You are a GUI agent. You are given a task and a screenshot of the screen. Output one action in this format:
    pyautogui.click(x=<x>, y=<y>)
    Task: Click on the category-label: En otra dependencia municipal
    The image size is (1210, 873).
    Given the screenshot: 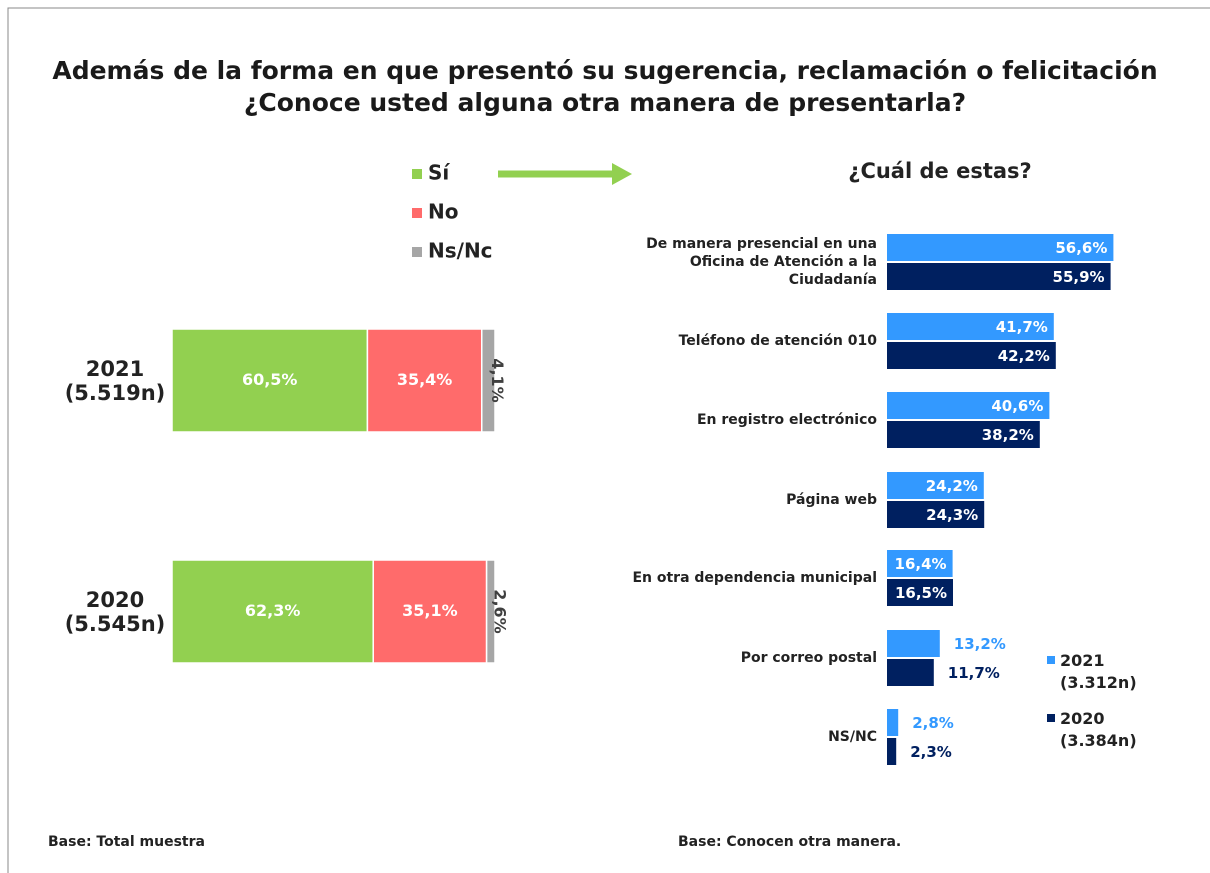 What is the action you would take?
    pyautogui.click(x=754, y=577)
    